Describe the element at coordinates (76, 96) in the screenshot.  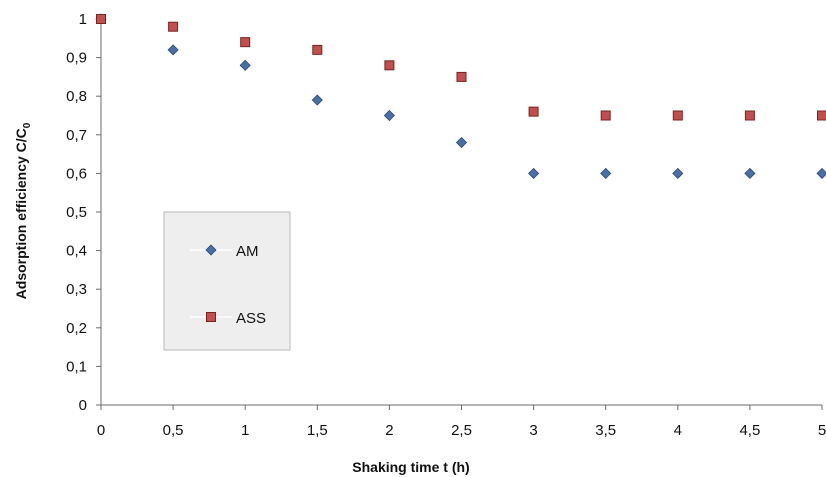
I see `y-tick-label: 0,8` at that location.